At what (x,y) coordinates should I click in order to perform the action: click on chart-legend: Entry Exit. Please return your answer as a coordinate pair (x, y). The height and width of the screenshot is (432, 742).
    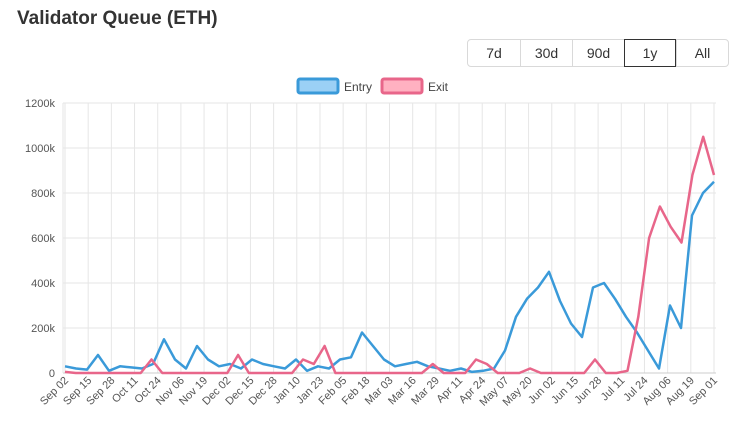
    Looking at the image, I should click on (372, 86).